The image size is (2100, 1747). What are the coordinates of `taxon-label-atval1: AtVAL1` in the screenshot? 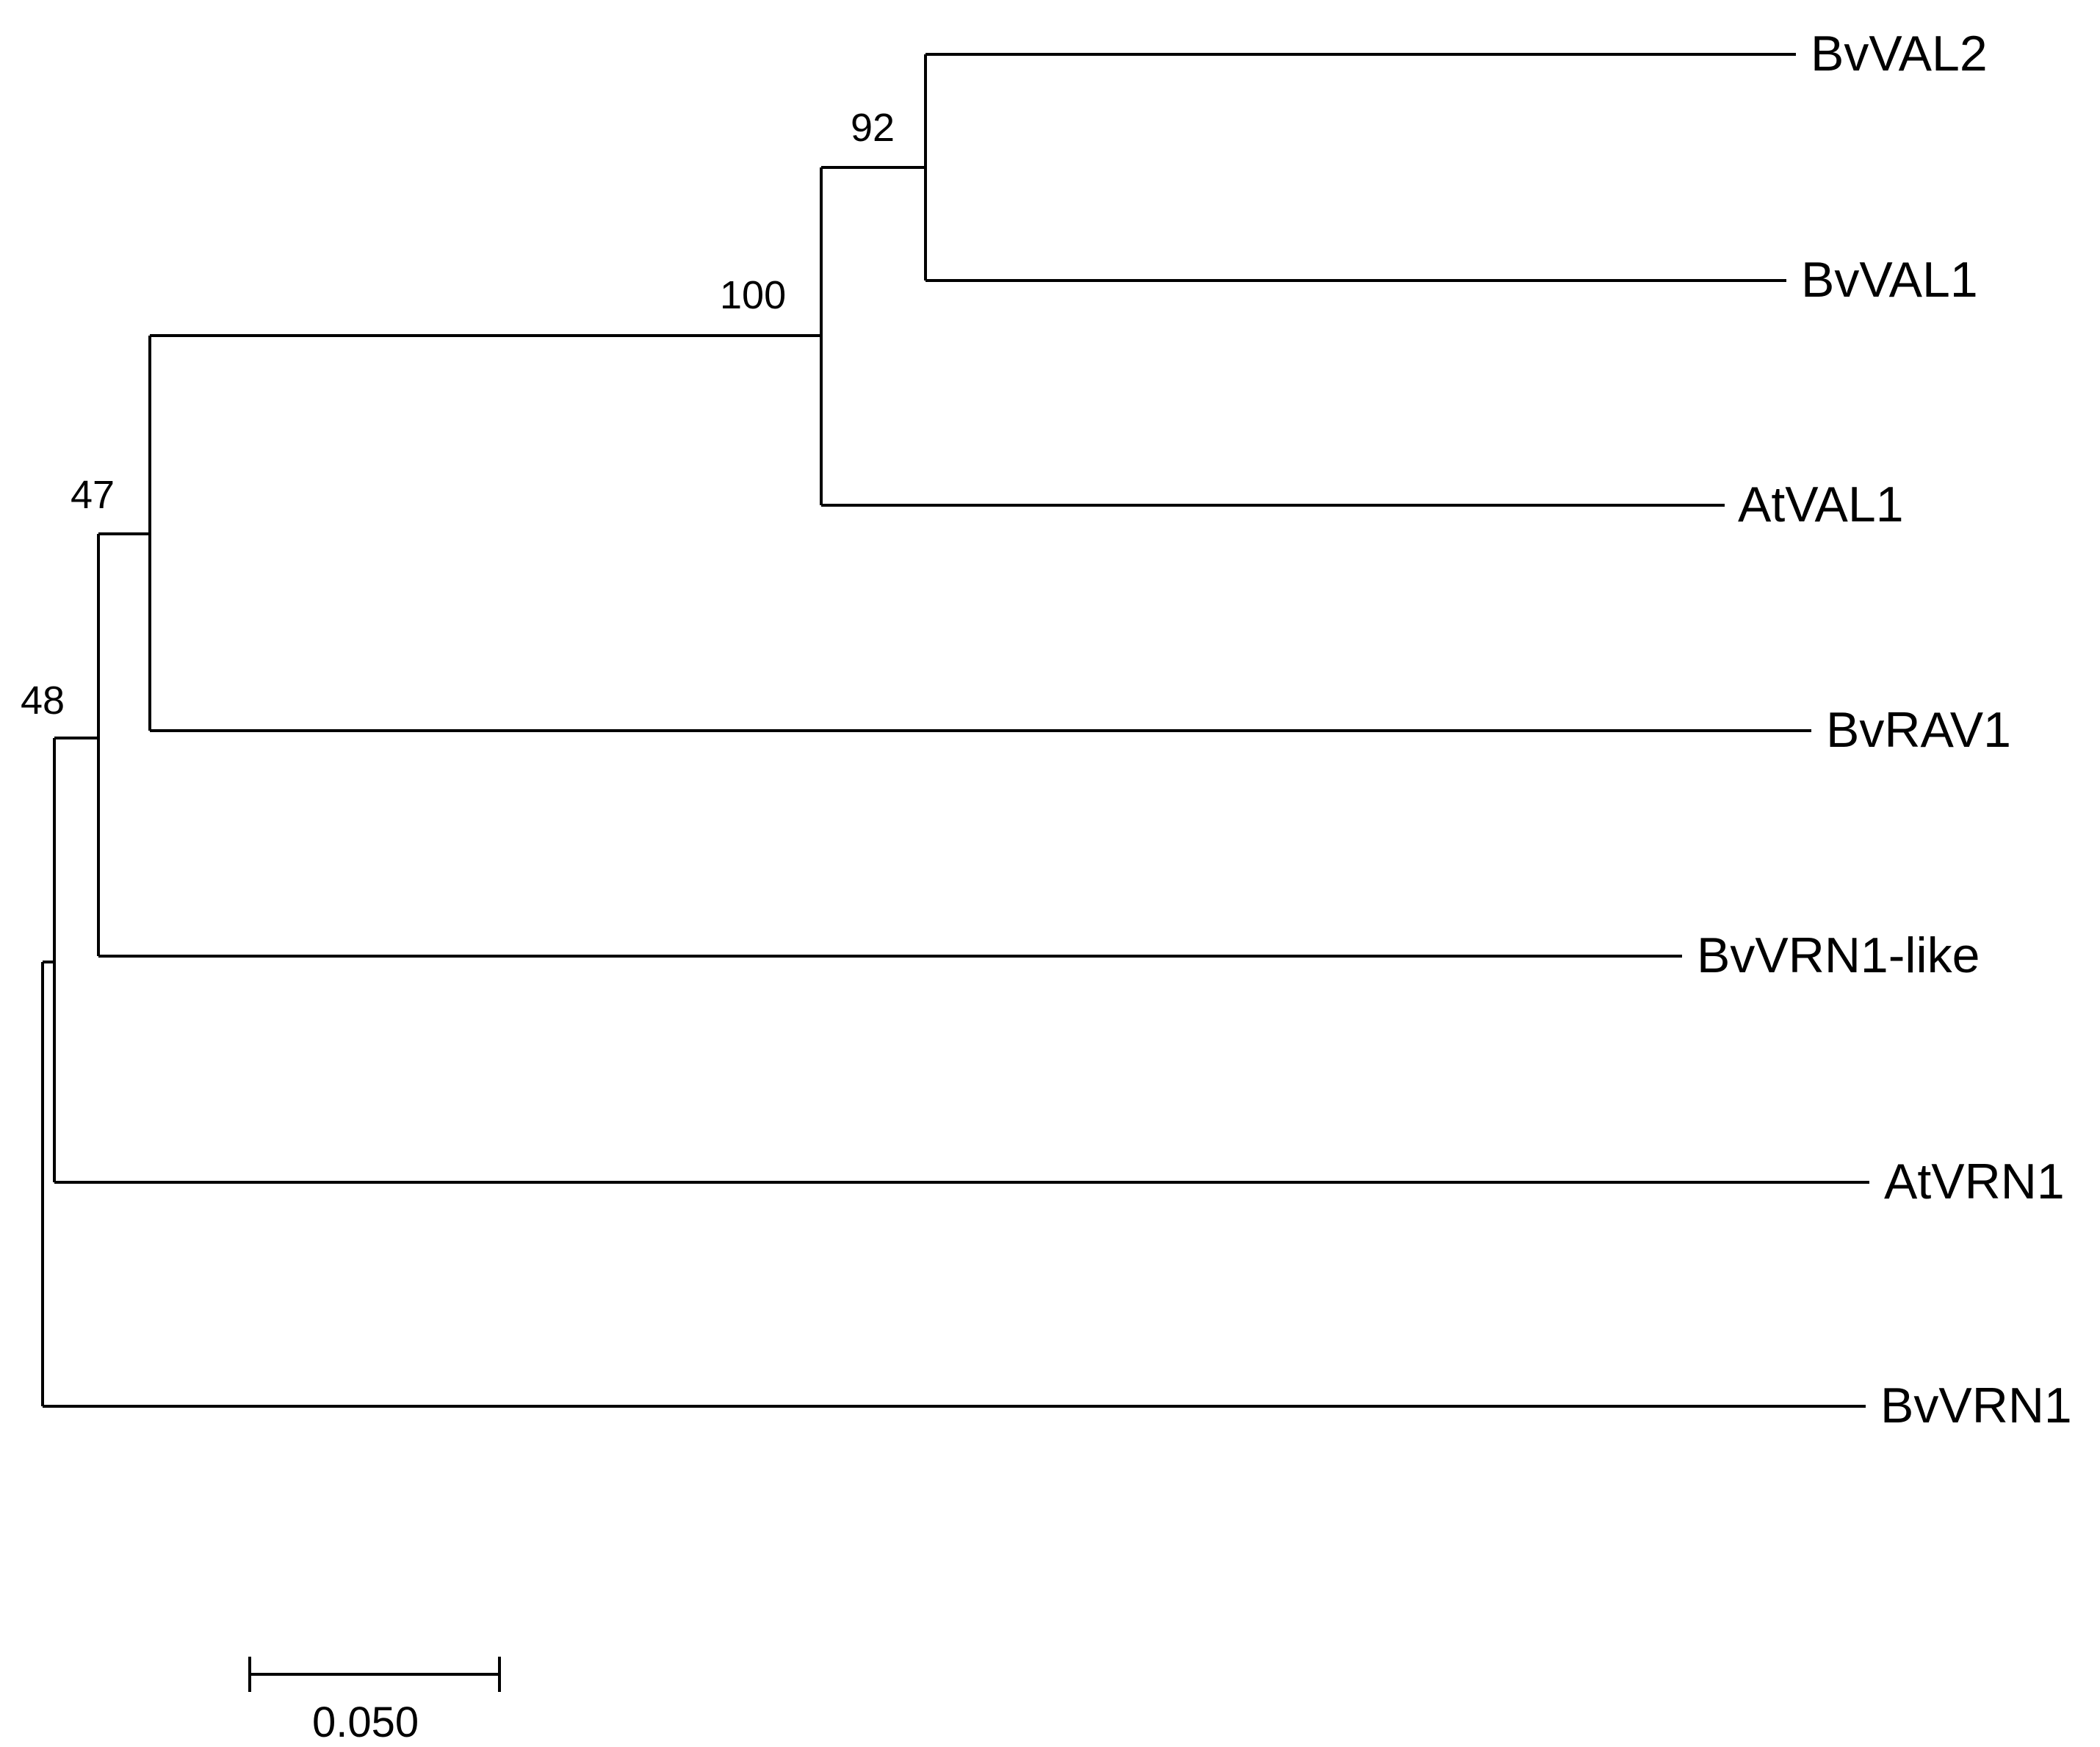 It's located at (1821, 504).